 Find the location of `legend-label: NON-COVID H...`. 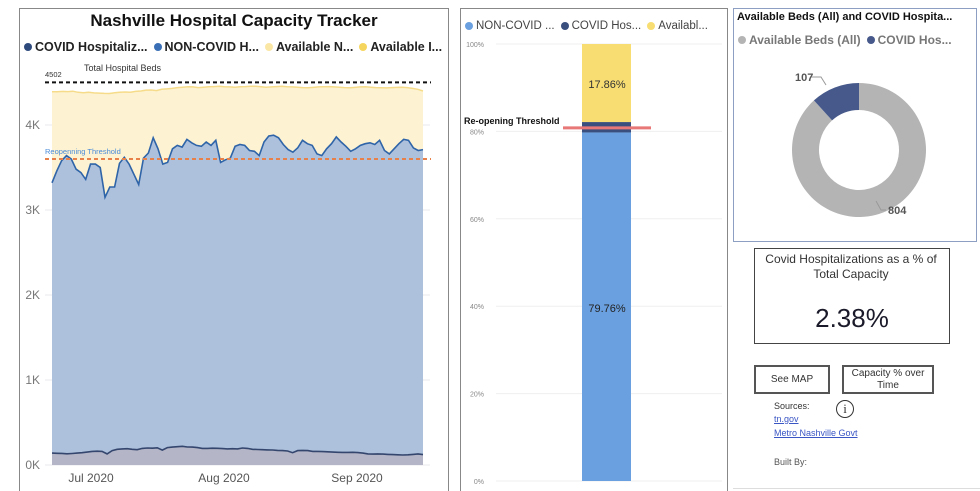

legend-label: NON-COVID H... is located at coordinates (211, 47).